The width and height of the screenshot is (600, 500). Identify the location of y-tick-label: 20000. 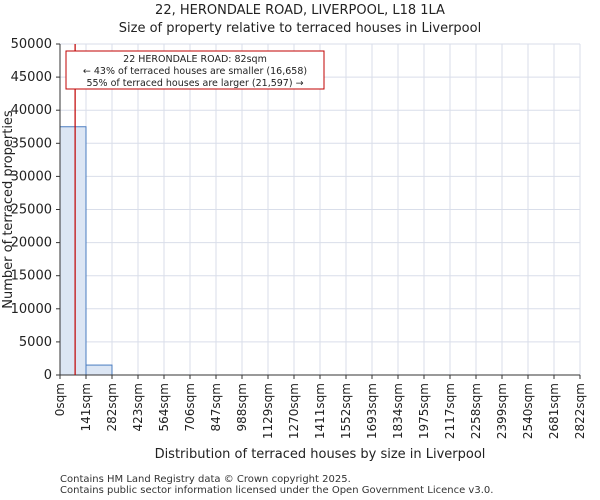
(31, 243).